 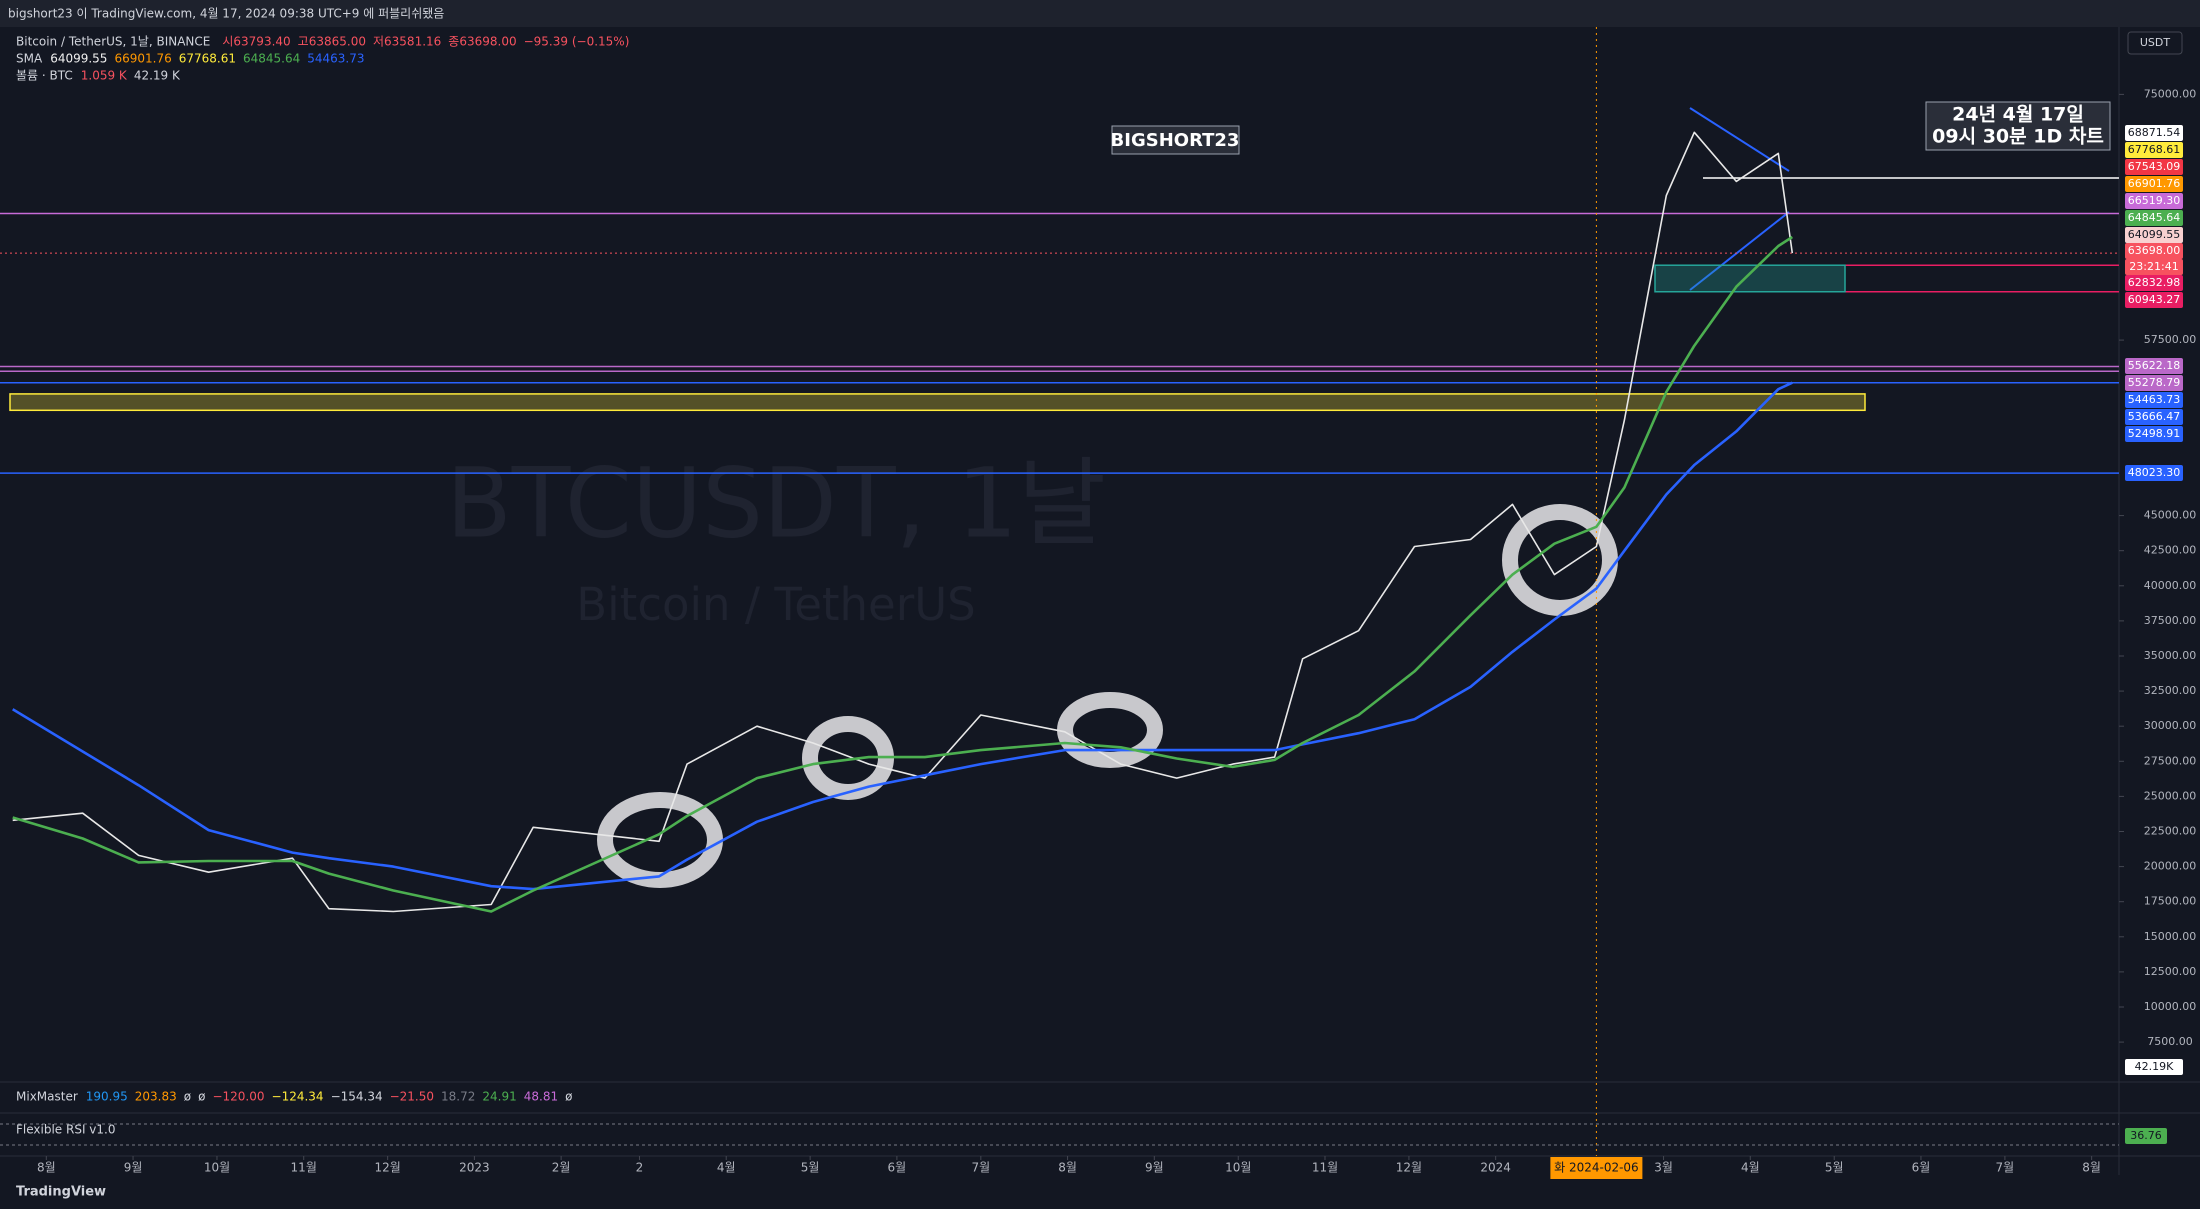 What do you see at coordinates (458, 1097) in the screenshot?
I see `legend-value: 18.72` at bounding box center [458, 1097].